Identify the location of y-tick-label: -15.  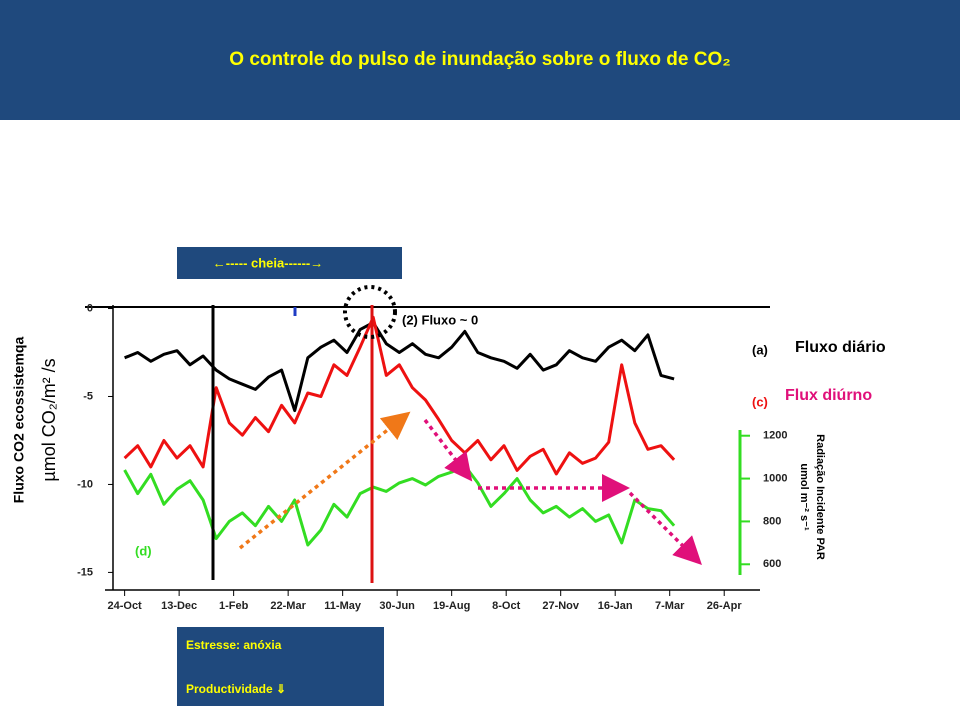
(85, 572).